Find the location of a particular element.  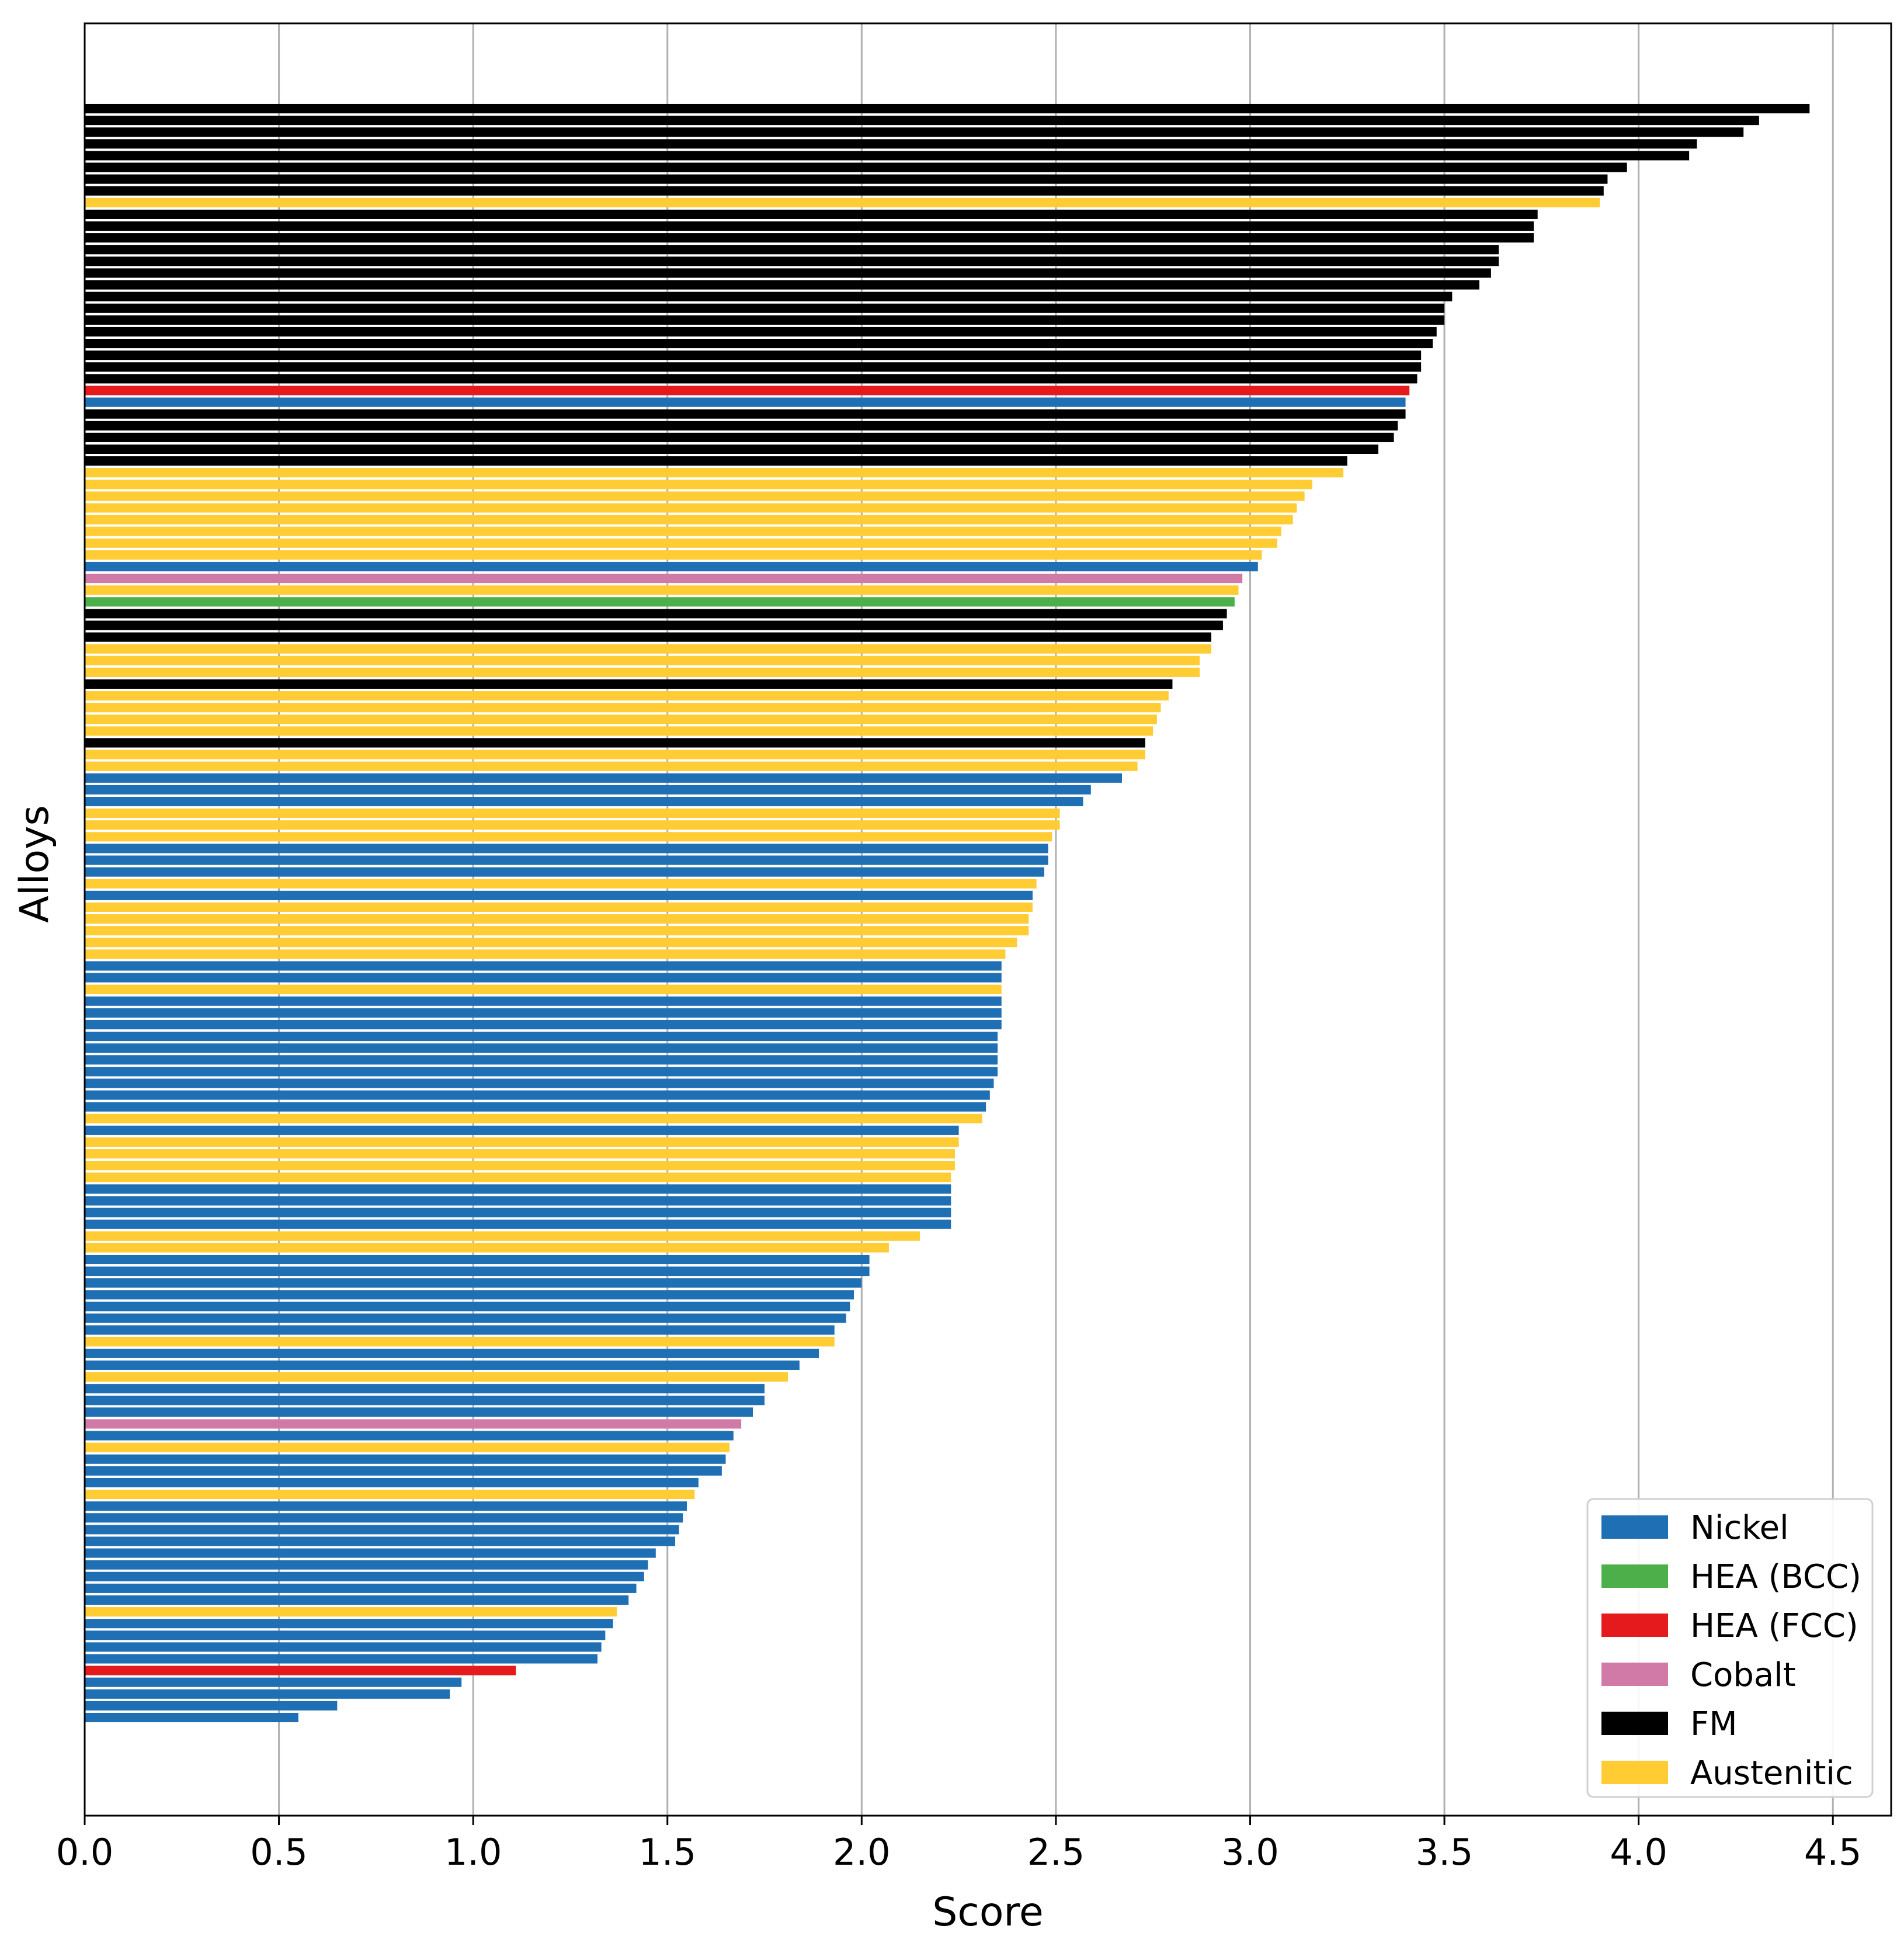

x-tick-label: 4.5 is located at coordinates (1833, 1852).